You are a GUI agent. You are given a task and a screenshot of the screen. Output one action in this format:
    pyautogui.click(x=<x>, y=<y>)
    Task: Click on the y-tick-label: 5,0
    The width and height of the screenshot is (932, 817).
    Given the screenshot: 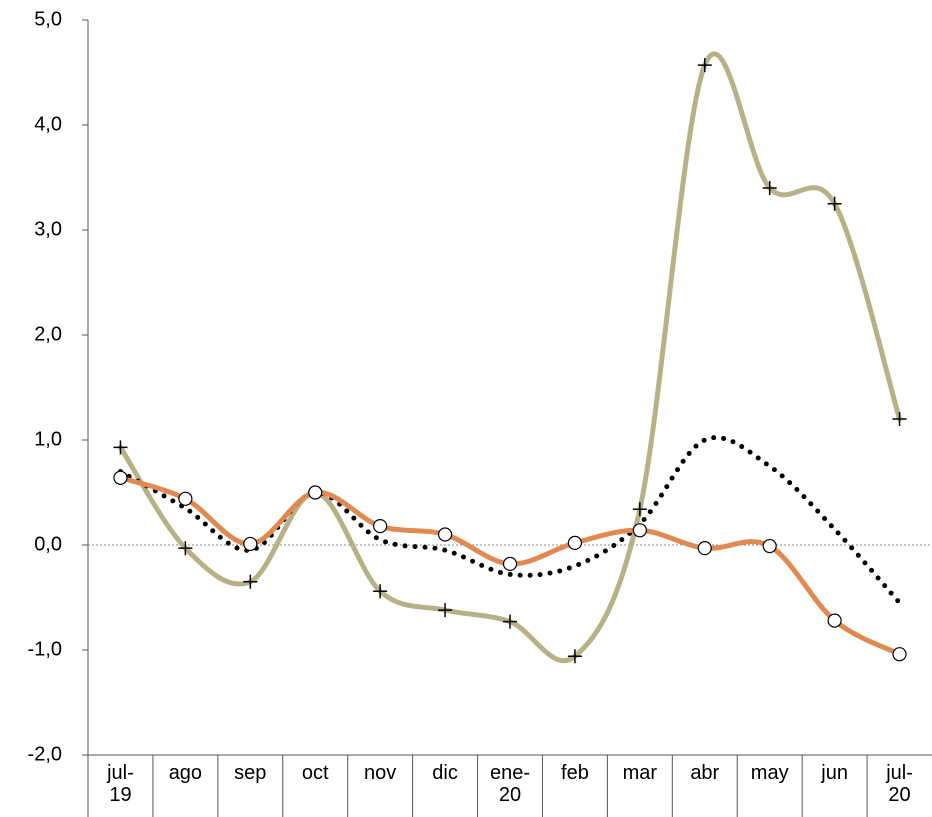 What is the action you would take?
    pyautogui.click(x=48, y=19)
    